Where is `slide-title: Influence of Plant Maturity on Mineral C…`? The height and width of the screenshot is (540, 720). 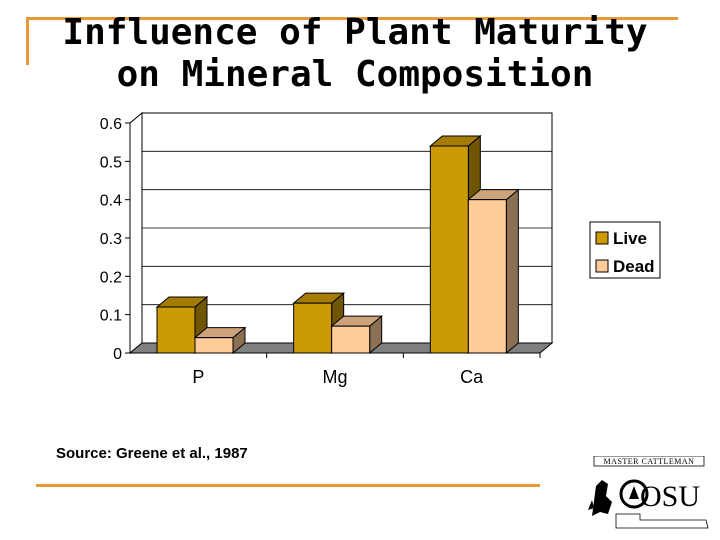
slide-title: Influence of Plant Maturity on Mineral C… is located at coordinates (355, 53).